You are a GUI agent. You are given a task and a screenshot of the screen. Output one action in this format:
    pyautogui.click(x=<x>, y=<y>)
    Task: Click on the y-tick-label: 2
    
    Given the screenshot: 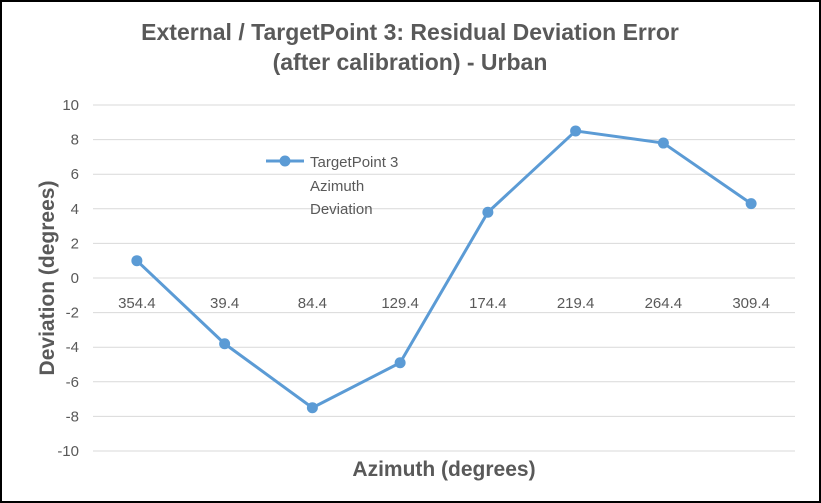 What is the action you would take?
    pyautogui.click(x=75, y=243)
    